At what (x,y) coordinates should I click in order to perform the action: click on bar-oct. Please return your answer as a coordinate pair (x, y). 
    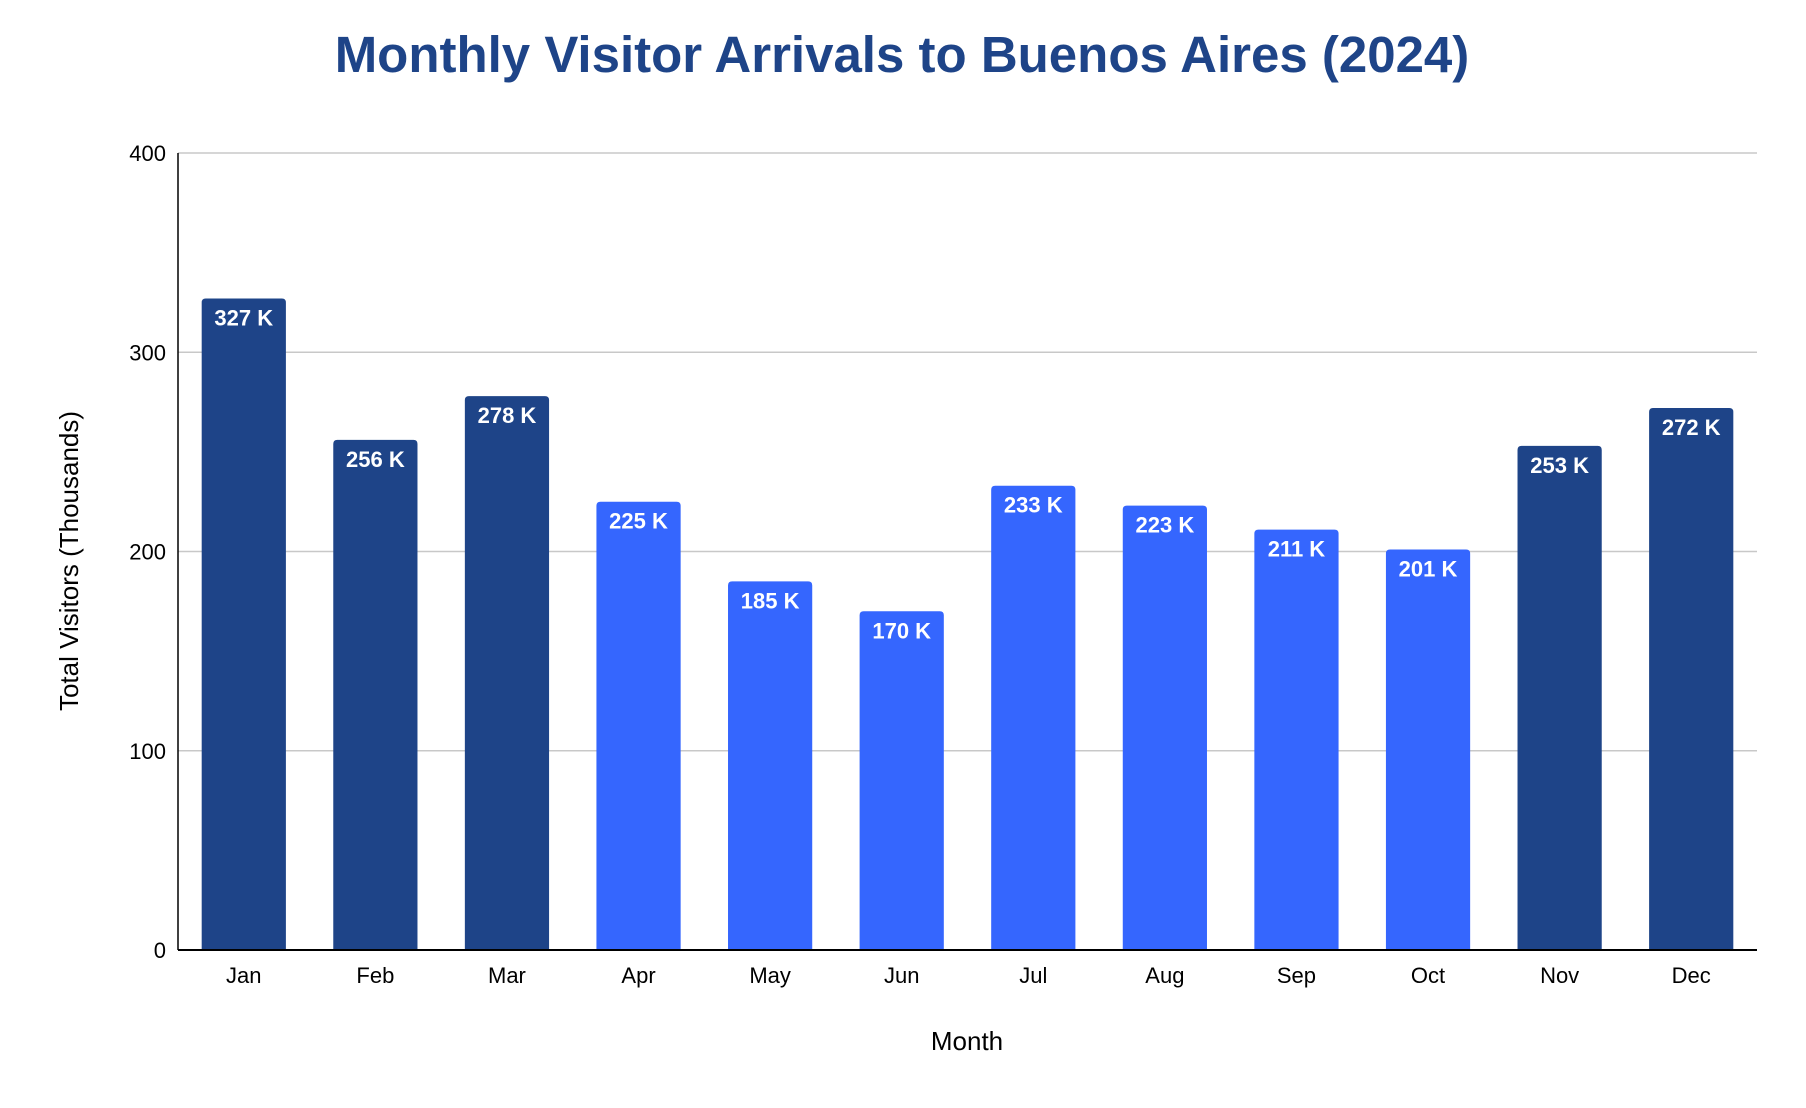
    Looking at the image, I should click on (1428, 749).